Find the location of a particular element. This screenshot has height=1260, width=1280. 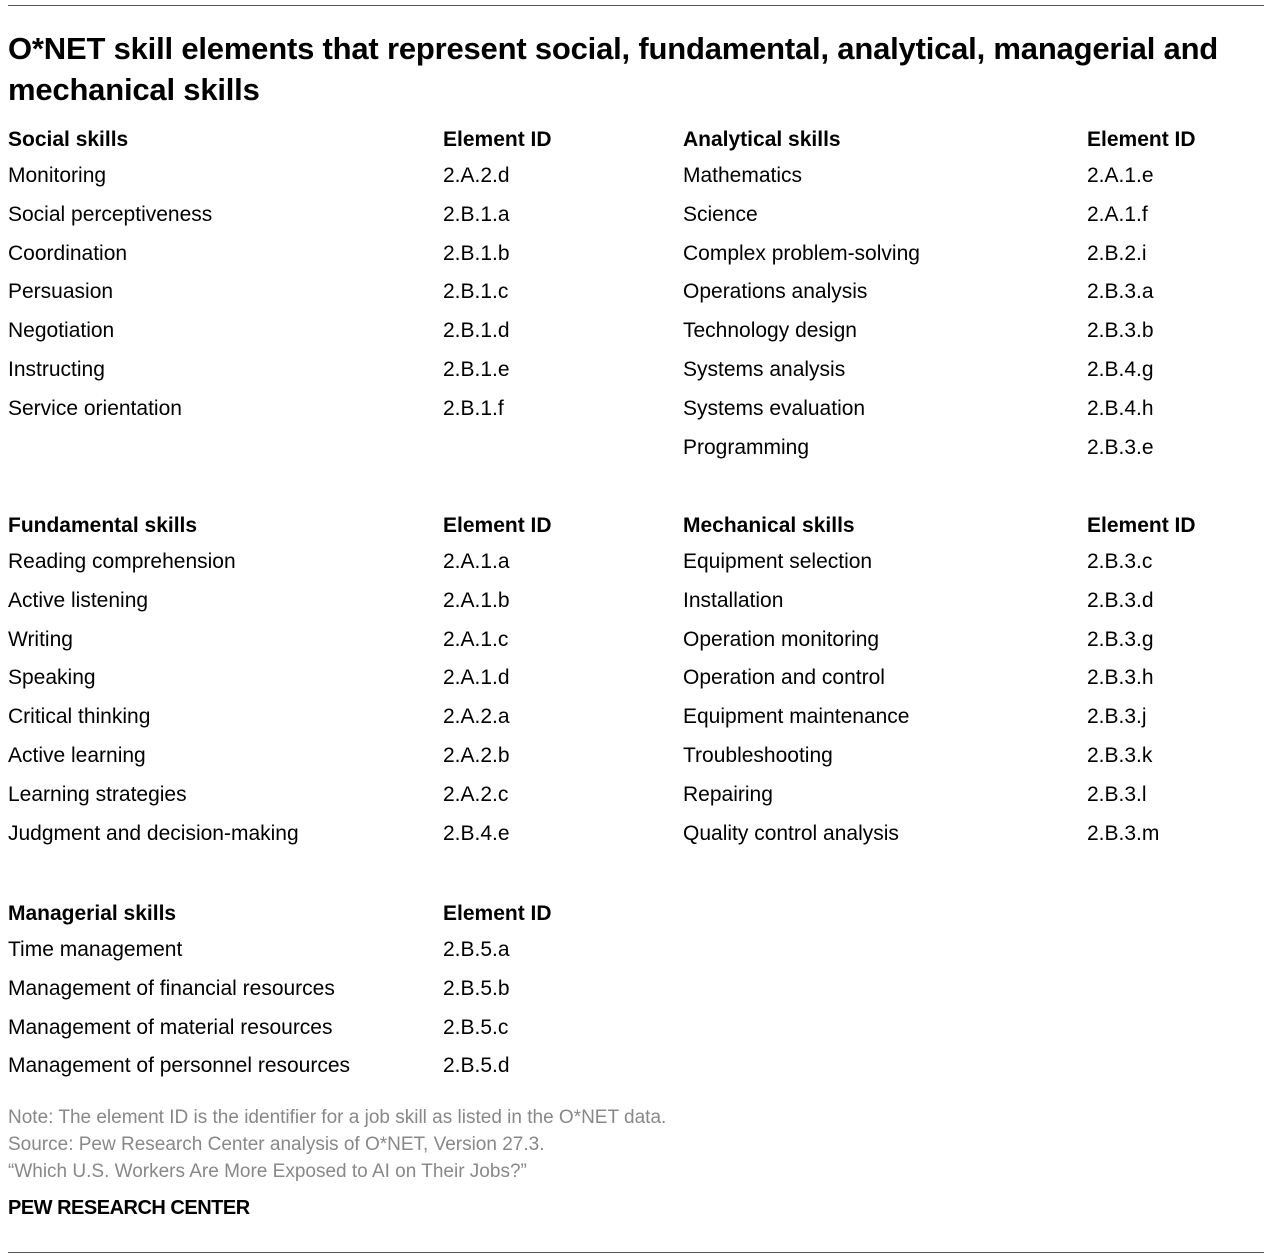

element-id: 2.B.3.a is located at coordinates (1120, 292).